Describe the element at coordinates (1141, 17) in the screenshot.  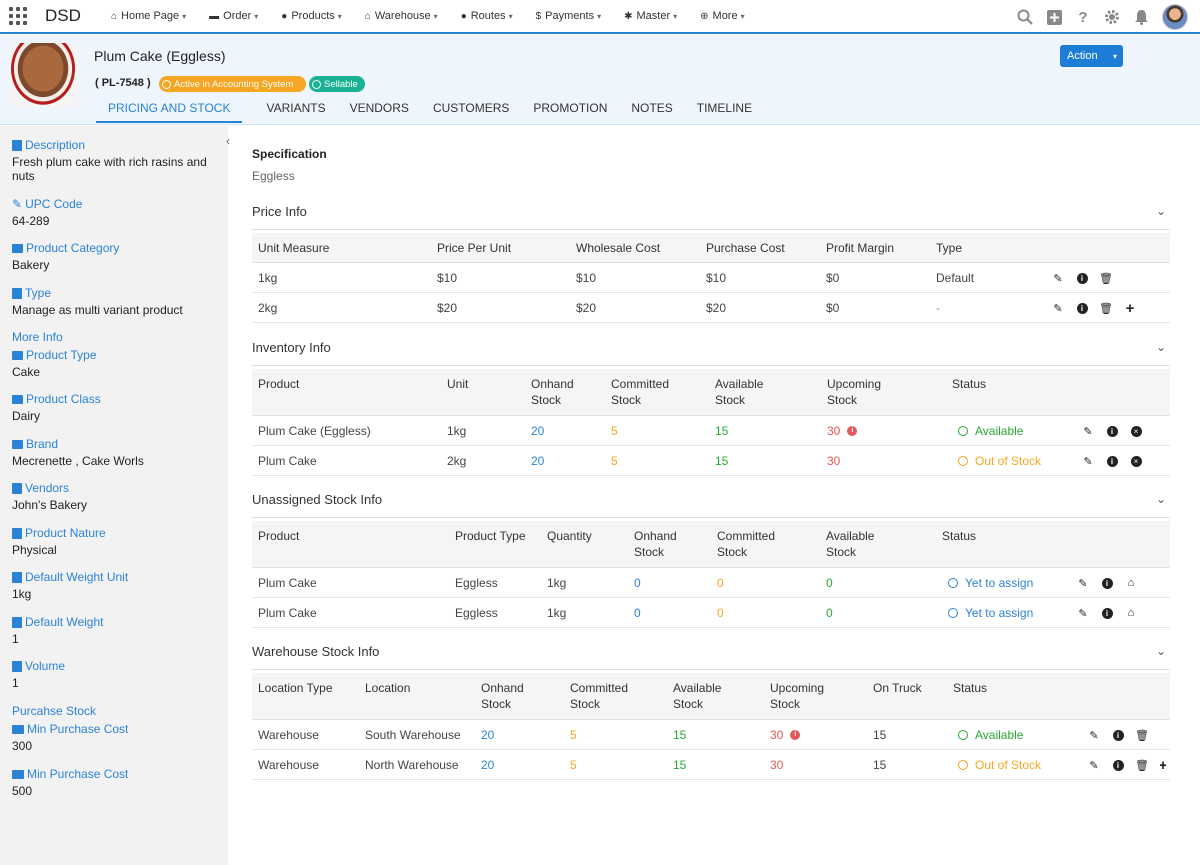
I see `bell-icon` at that location.